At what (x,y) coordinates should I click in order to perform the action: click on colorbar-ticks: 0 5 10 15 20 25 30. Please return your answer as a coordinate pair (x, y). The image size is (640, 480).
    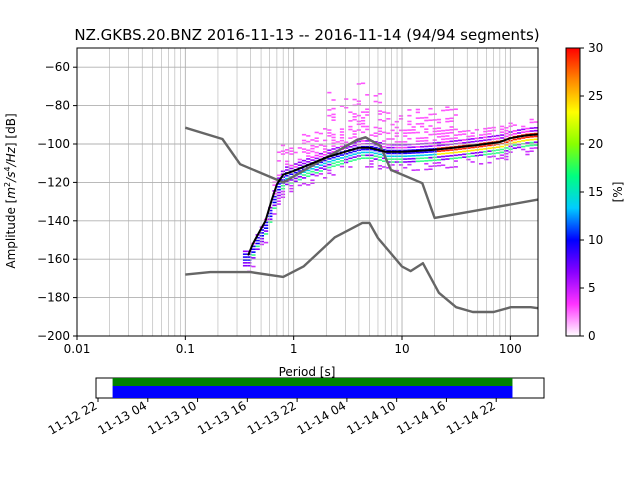
    Looking at the image, I should click on (591, 192).